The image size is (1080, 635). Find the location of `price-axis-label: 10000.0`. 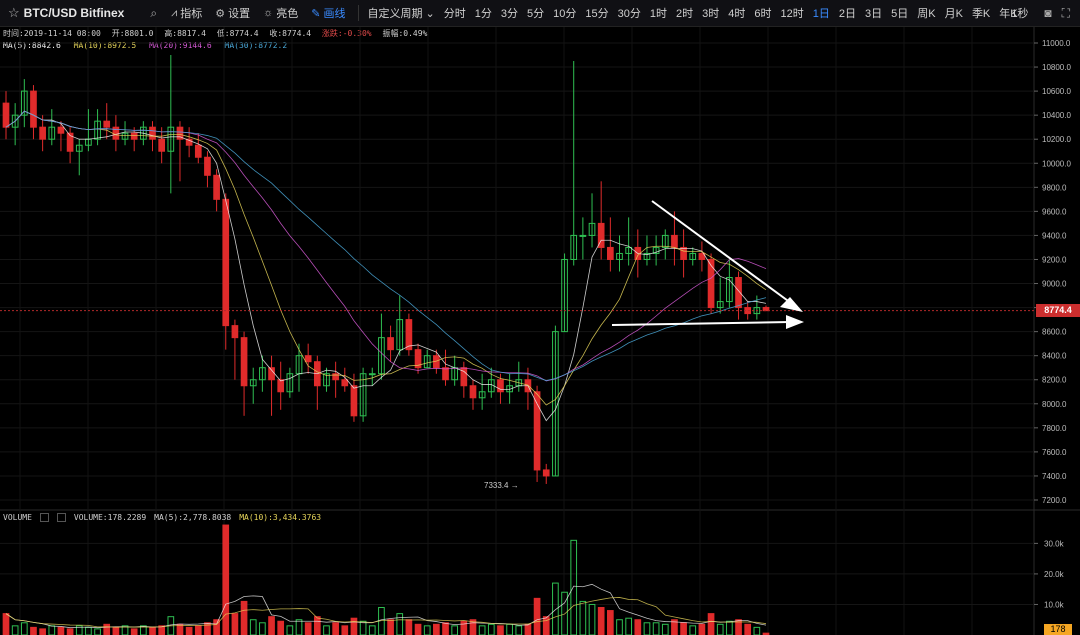

price-axis-label: 10000.0 is located at coordinates (1056, 163).